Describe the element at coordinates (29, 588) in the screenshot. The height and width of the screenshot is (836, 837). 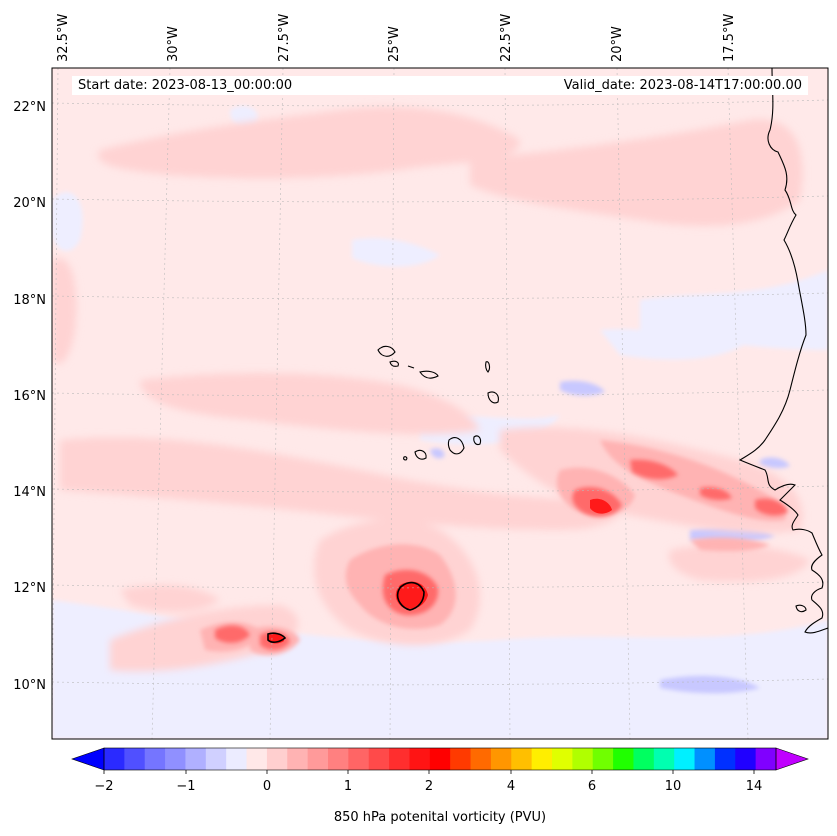
I see `lat-label: 12°N` at that location.